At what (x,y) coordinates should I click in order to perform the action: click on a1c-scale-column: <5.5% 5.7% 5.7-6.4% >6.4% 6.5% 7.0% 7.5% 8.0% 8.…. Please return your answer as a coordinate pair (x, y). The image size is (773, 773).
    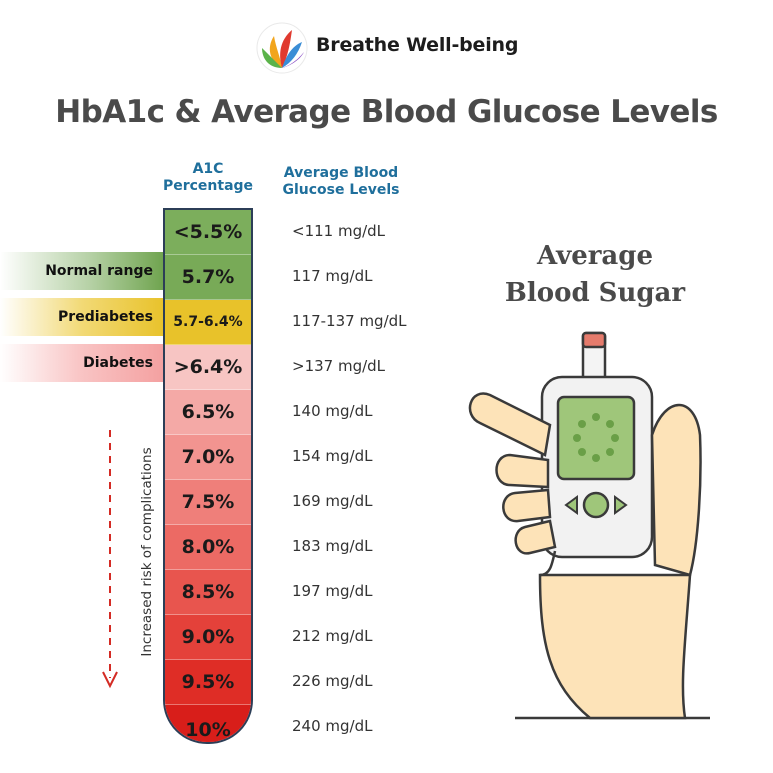
    Looking at the image, I should click on (208, 476).